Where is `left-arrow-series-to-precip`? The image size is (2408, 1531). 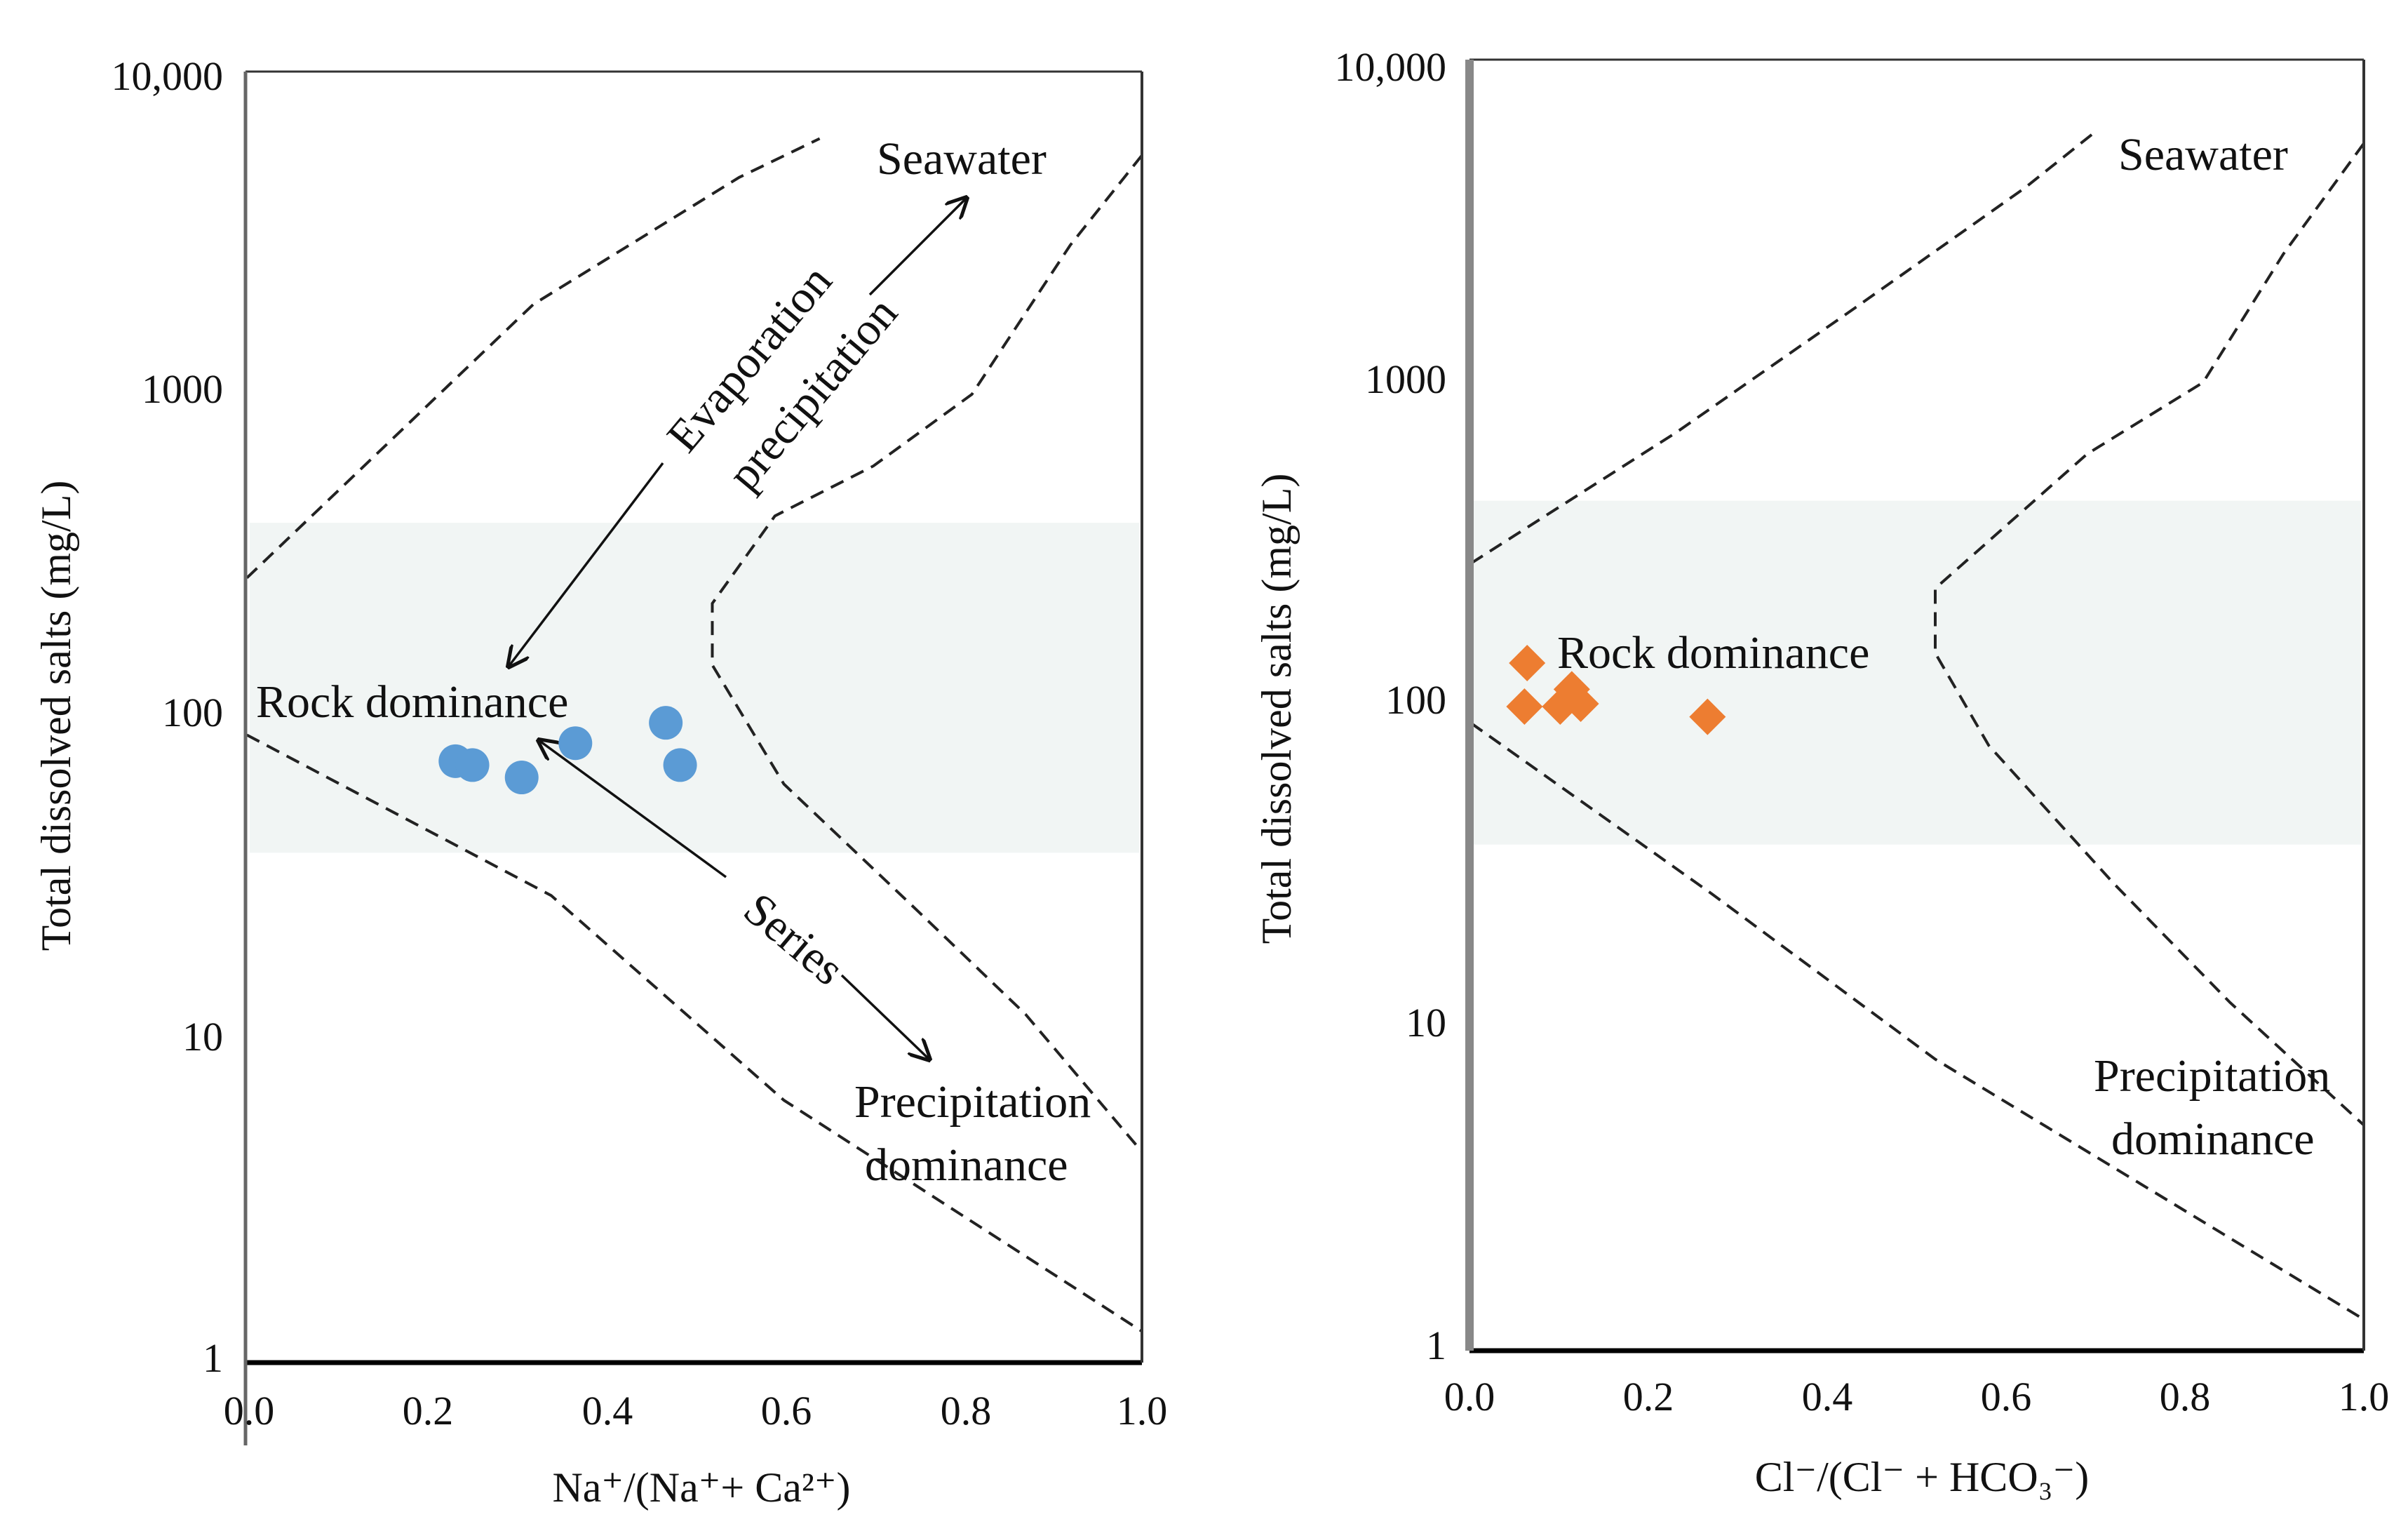 left-arrow-series-to-precip is located at coordinates (884, 1016).